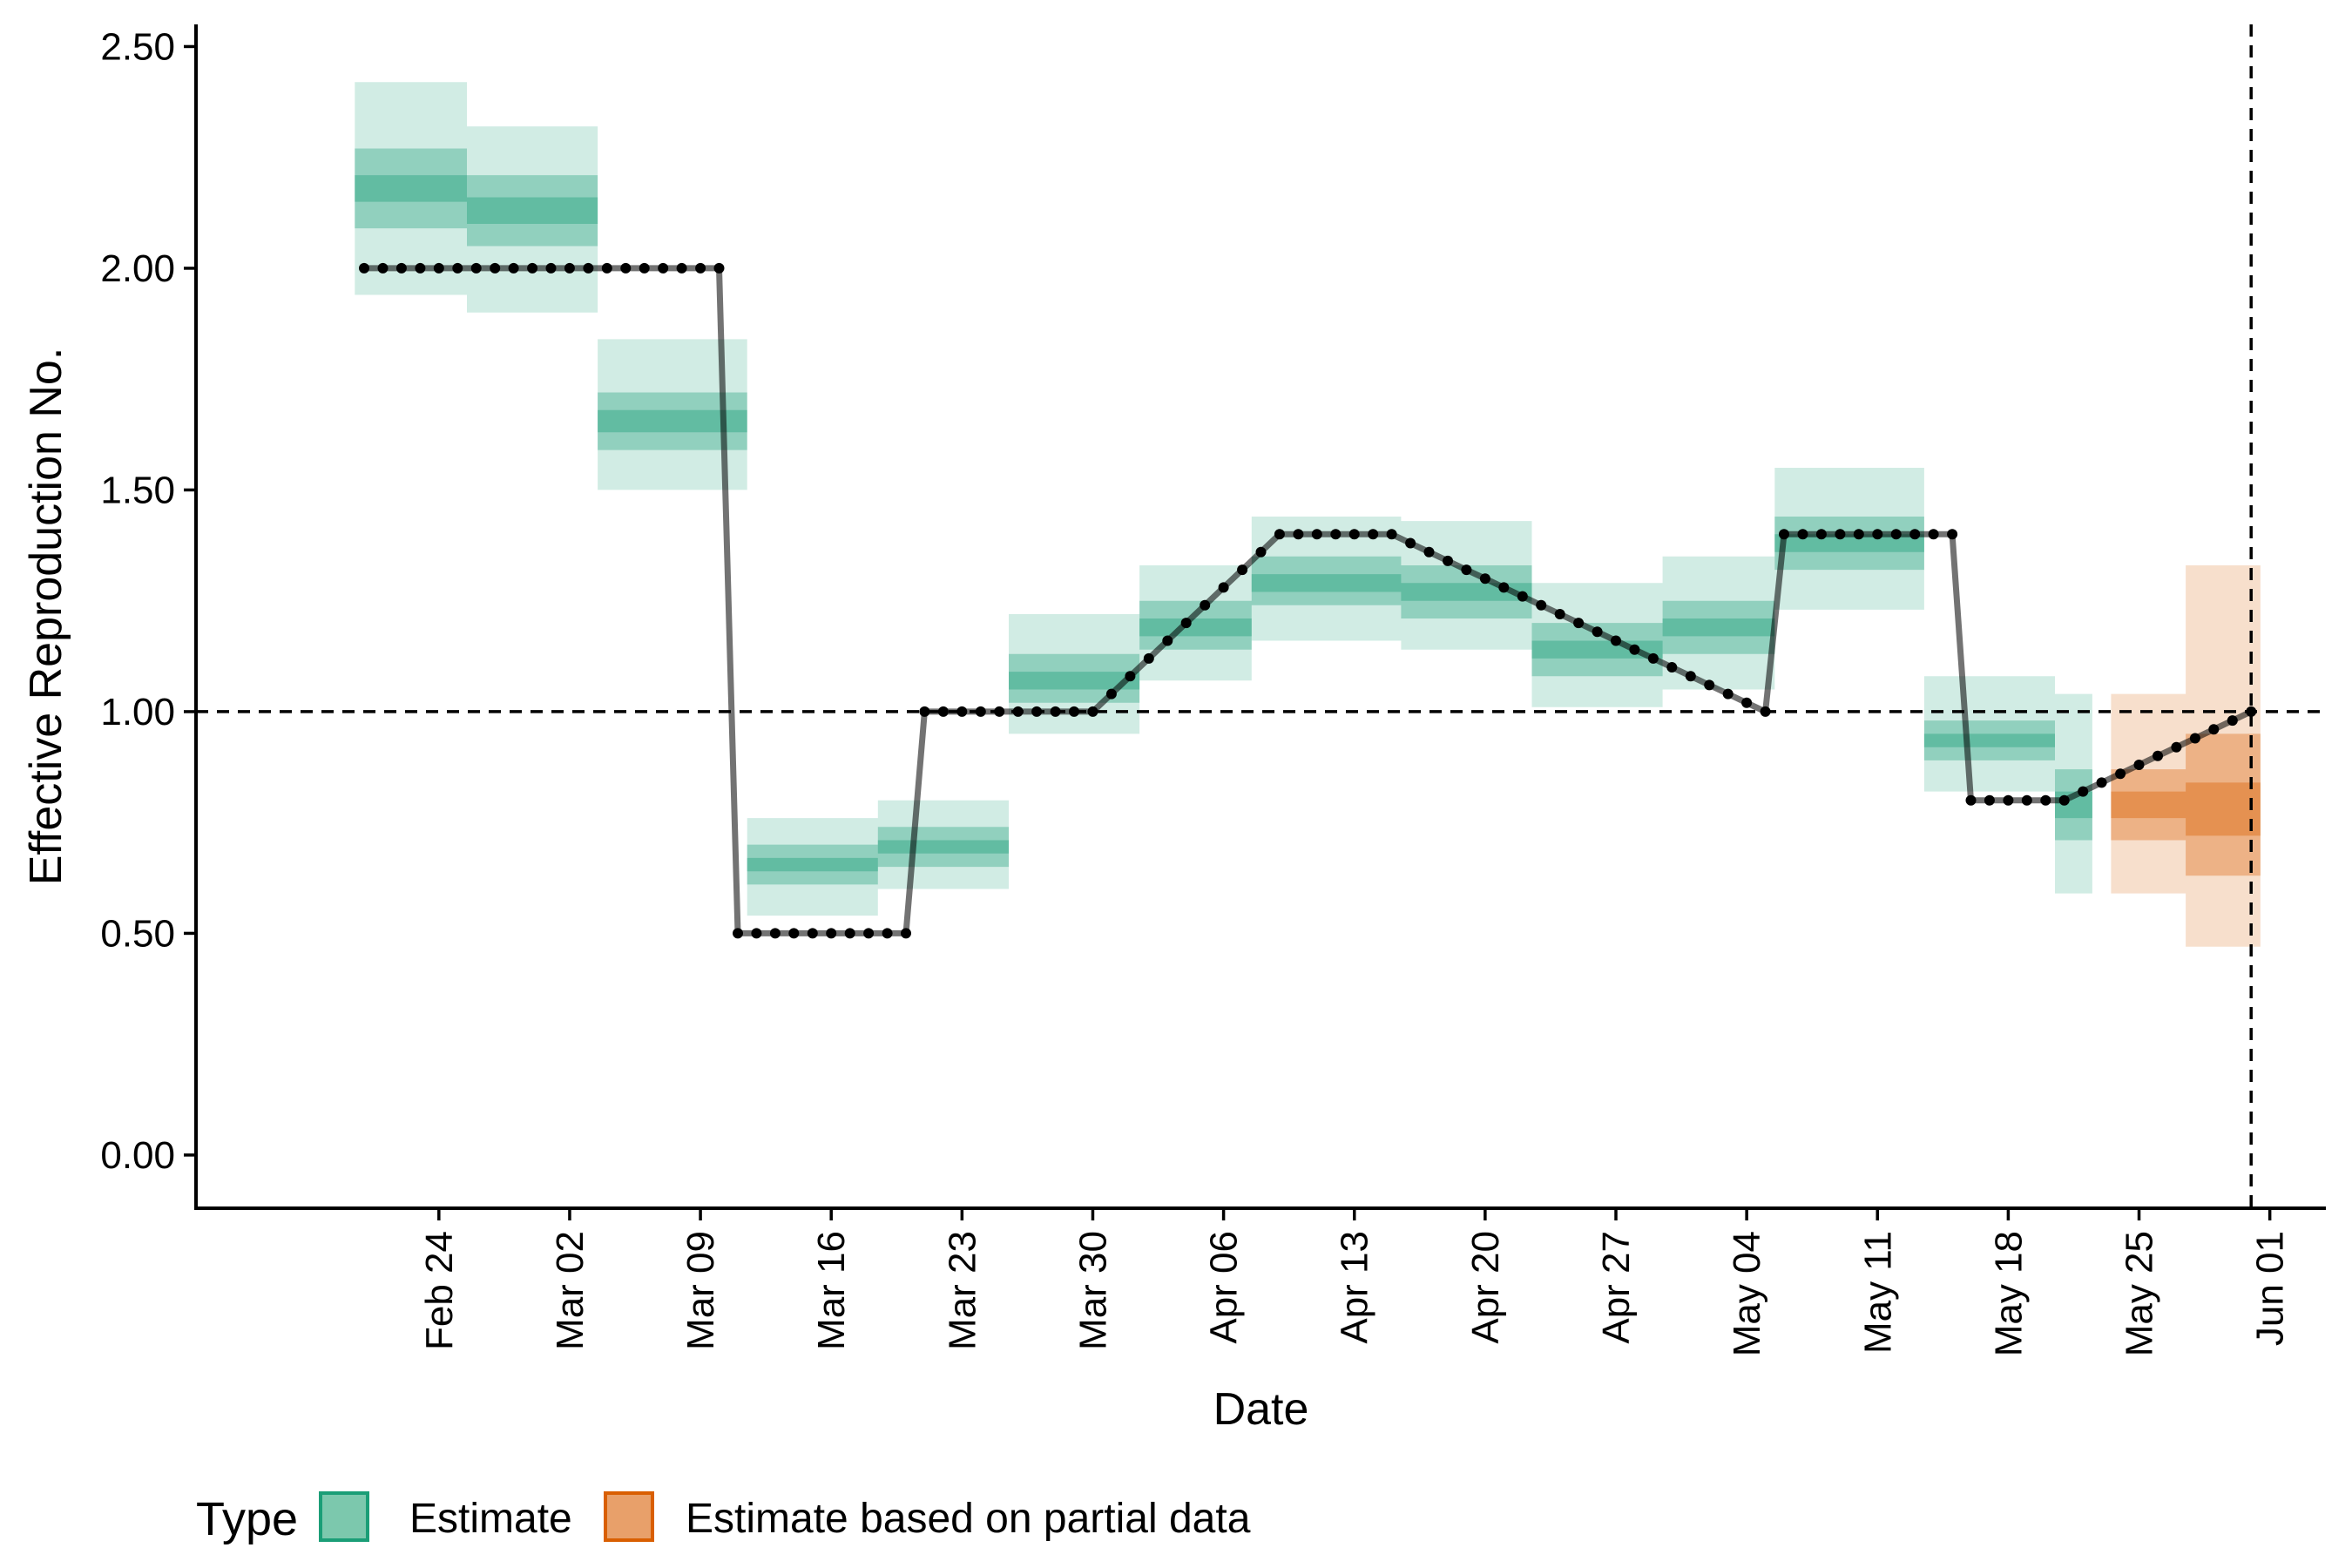 This screenshot has height=1568, width=2352. What do you see at coordinates (1486, 1287) in the screenshot?
I see `x-tick-label: Apr 20` at bounding box center [1486, 1287].